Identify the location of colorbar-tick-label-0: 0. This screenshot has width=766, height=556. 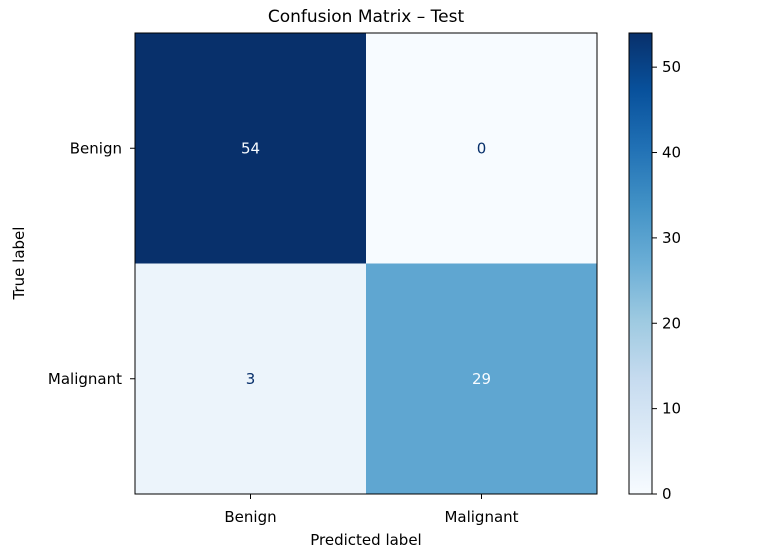
(667, 494).